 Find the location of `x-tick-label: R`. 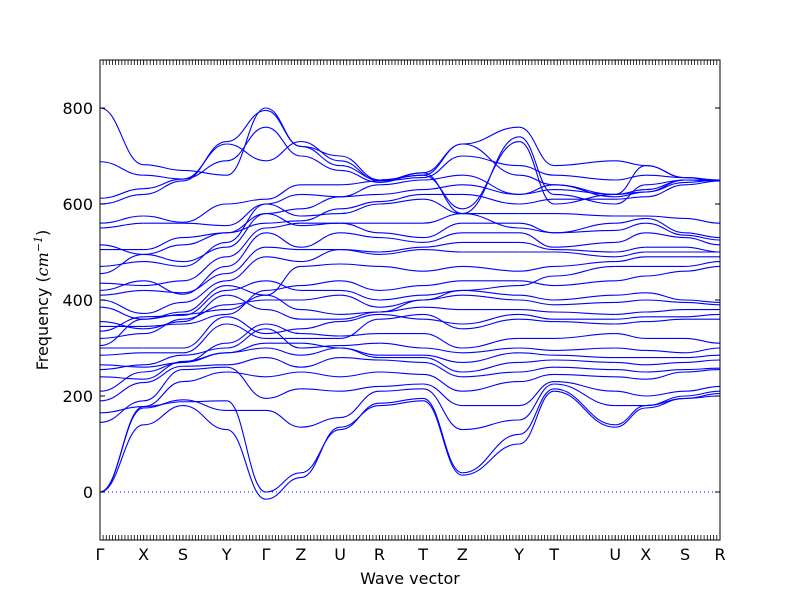

x-tick-label: R is located at coordinates (379, 554).